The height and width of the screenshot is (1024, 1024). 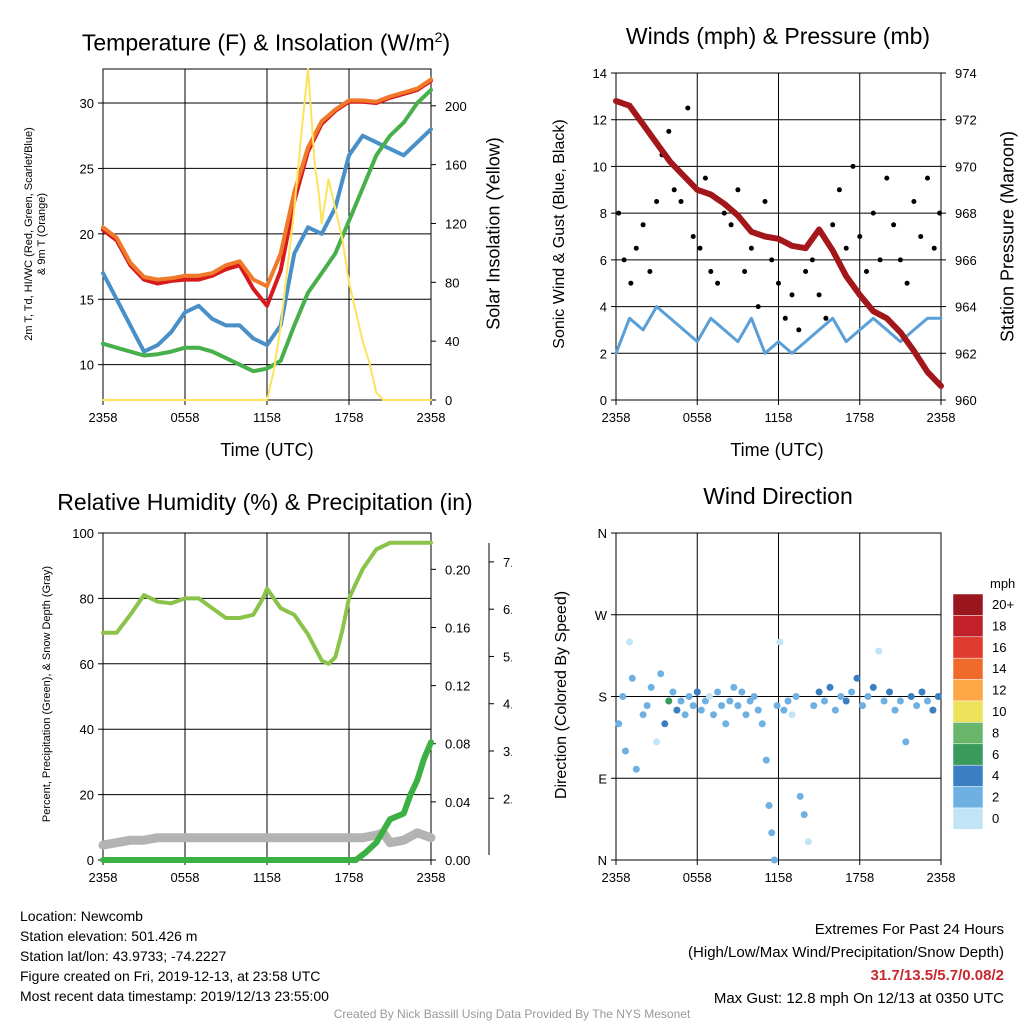 What do you see at coordinates (452, 282) in the screenshot?
I see `insolation-y2tick-label: 80` at bounding box center [452, 282].